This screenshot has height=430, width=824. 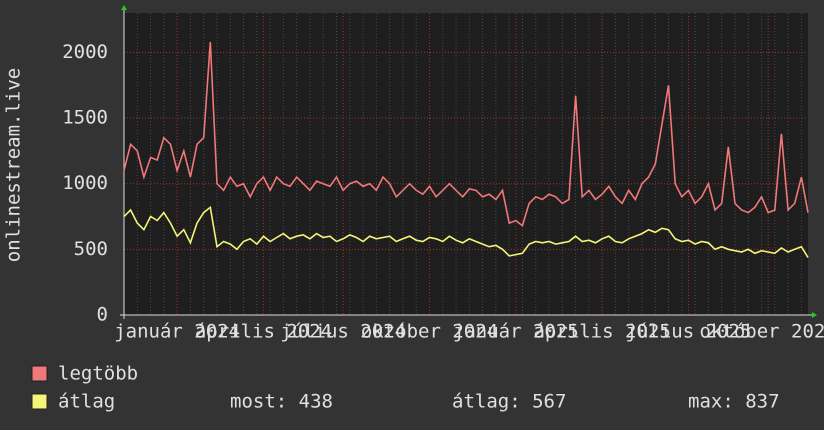 What do you see at coordinates (734, 402) in the screenshot?
I see `legend-stat: max: 837` at bounding box center [734, 402].